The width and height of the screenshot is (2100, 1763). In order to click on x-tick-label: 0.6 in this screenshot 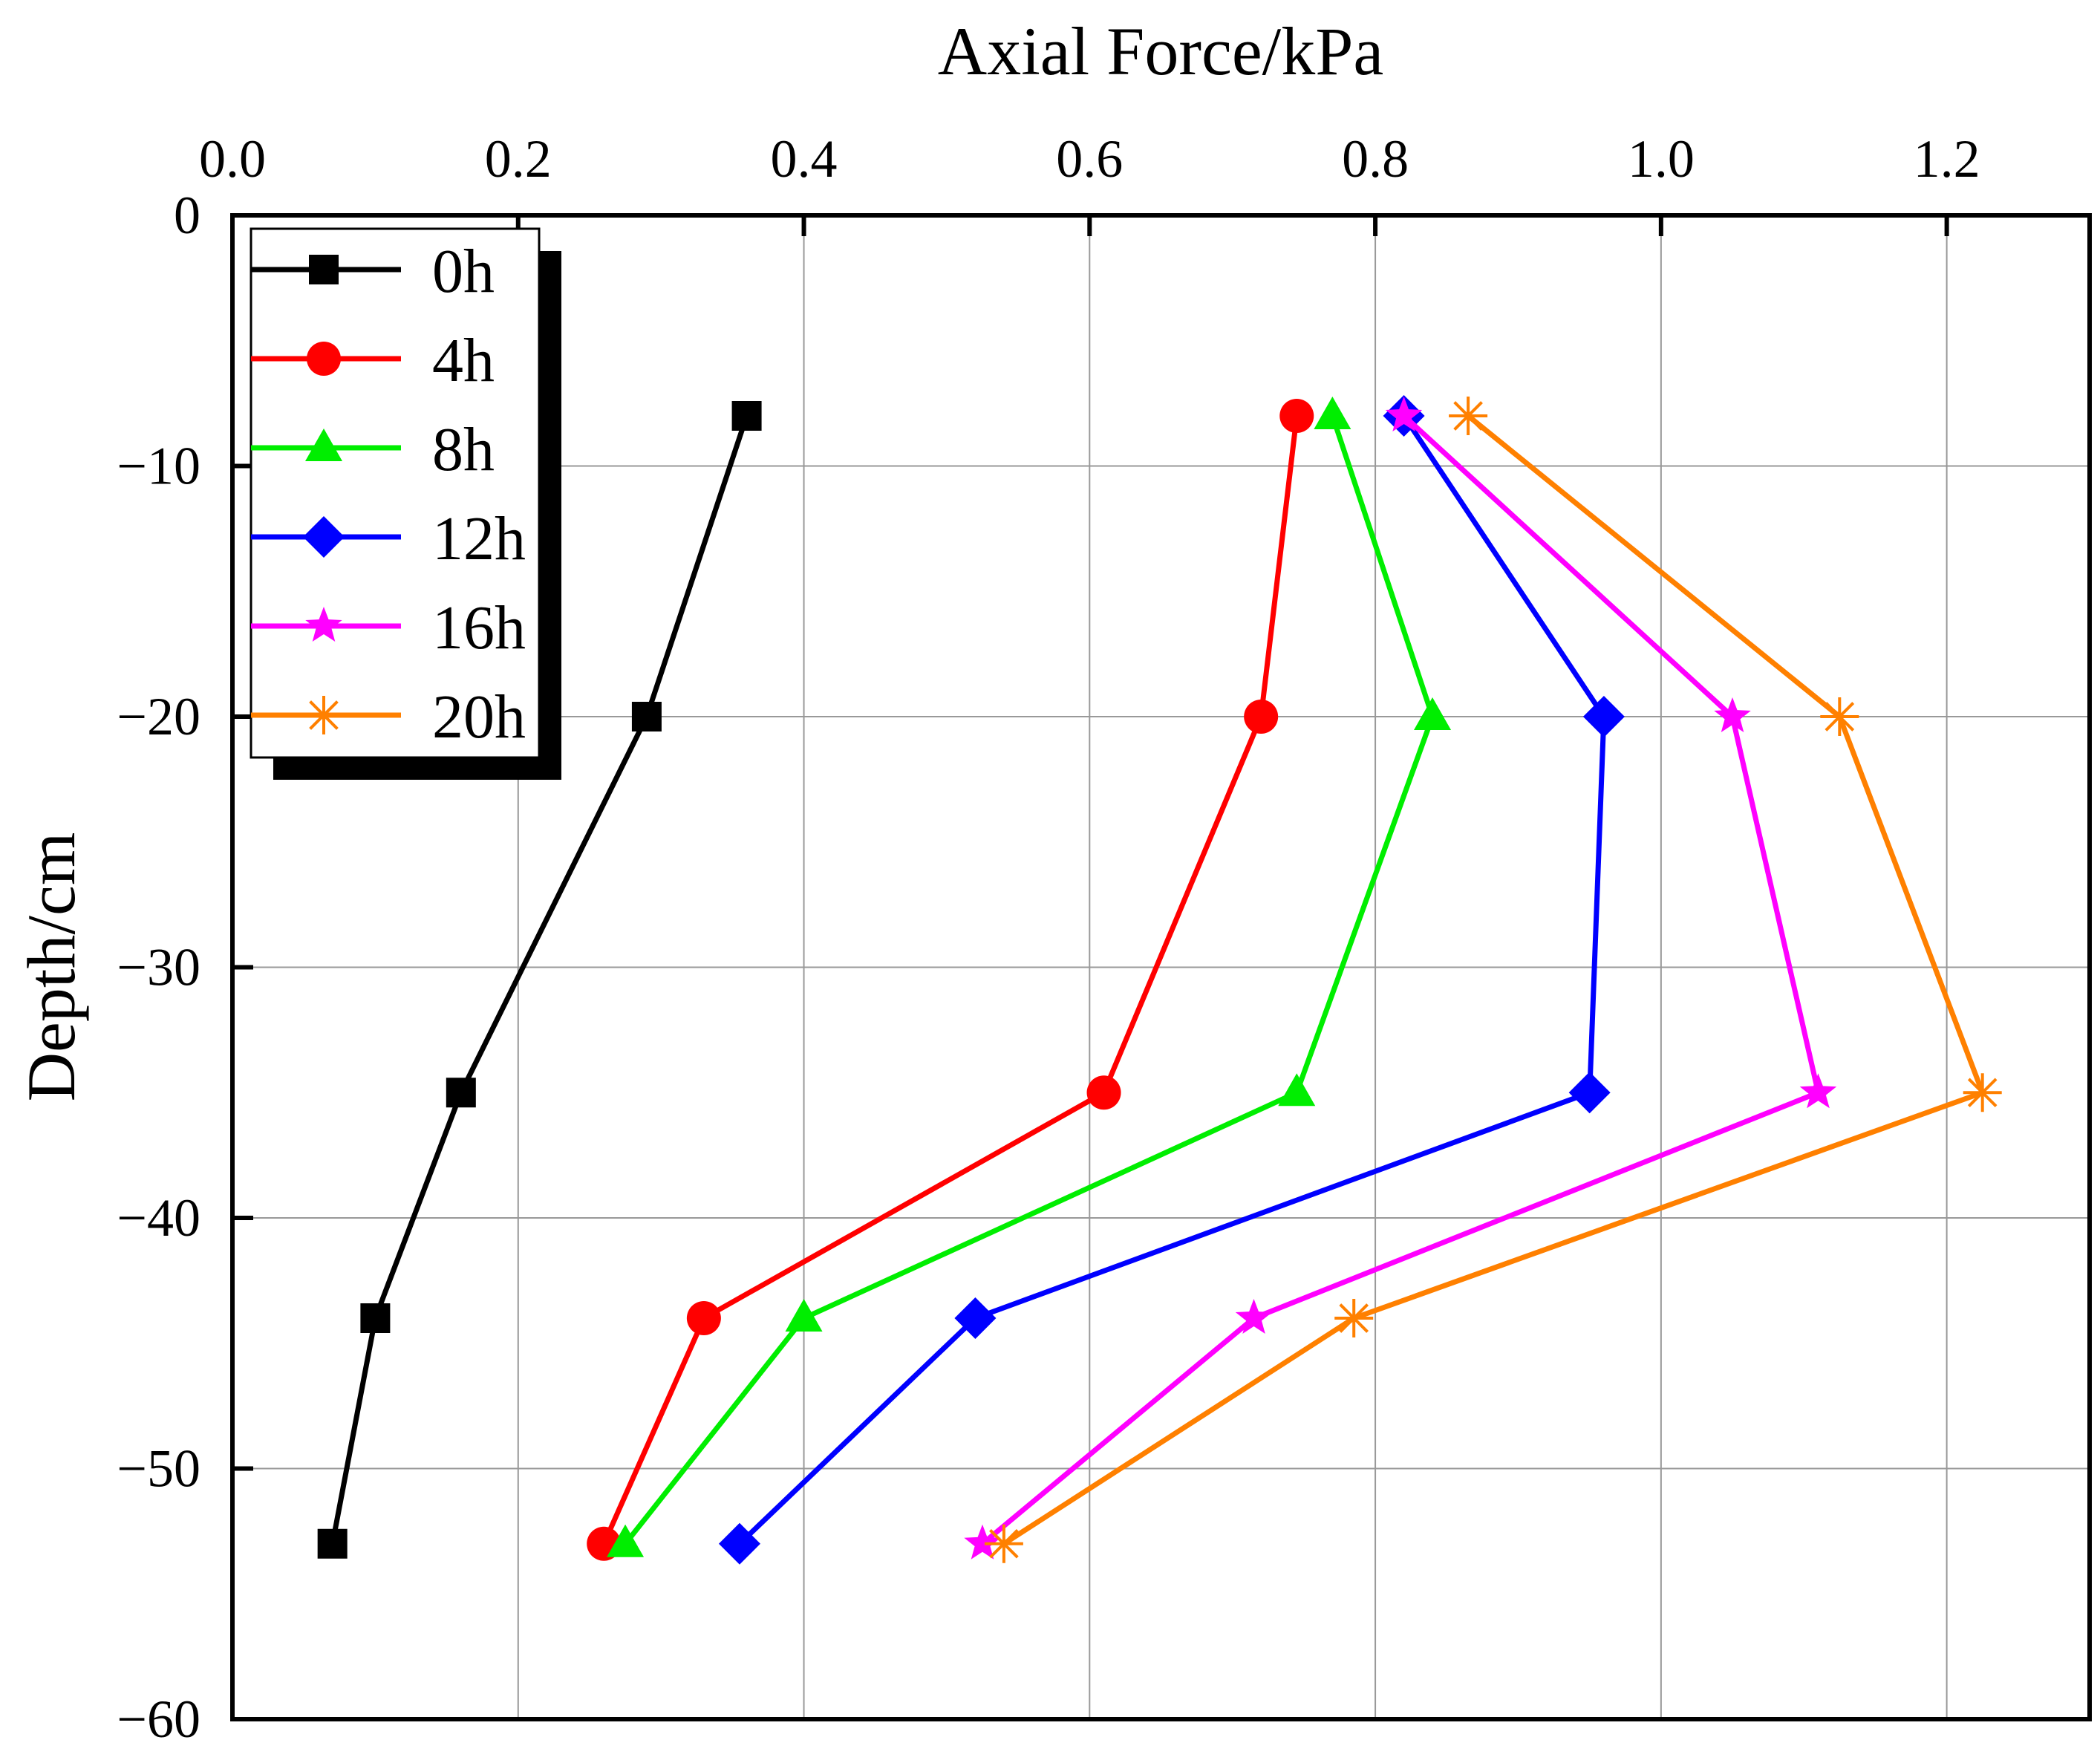, I will do `click(1089, 159)`.